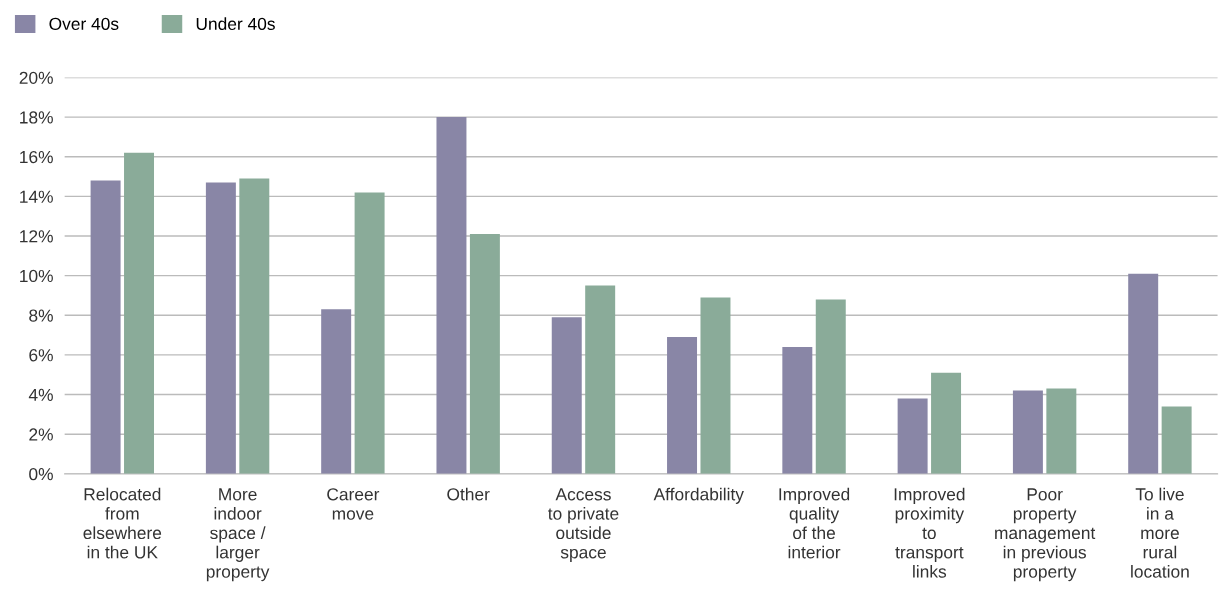 The width and height of the screenshot is (1220, 596). Describe the element at coordinates (238, 535) in the screenshot. I see `x-tick-label: More indoor space / larger property` at that location.